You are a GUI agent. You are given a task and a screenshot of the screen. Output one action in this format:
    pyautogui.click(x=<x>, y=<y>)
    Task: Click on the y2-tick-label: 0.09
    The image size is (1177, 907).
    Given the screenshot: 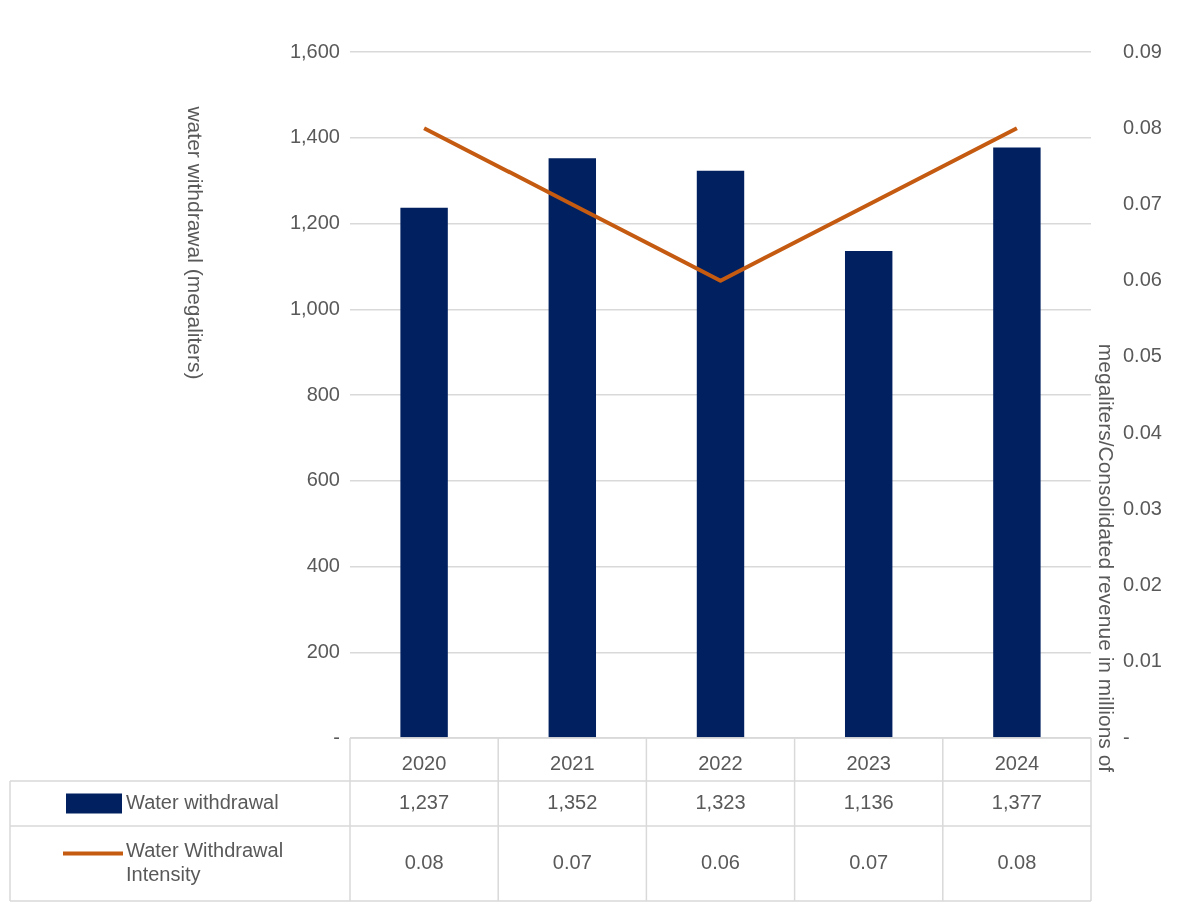 What is the action you would take?
    pyautogui.click(x=1142, y=50)
    